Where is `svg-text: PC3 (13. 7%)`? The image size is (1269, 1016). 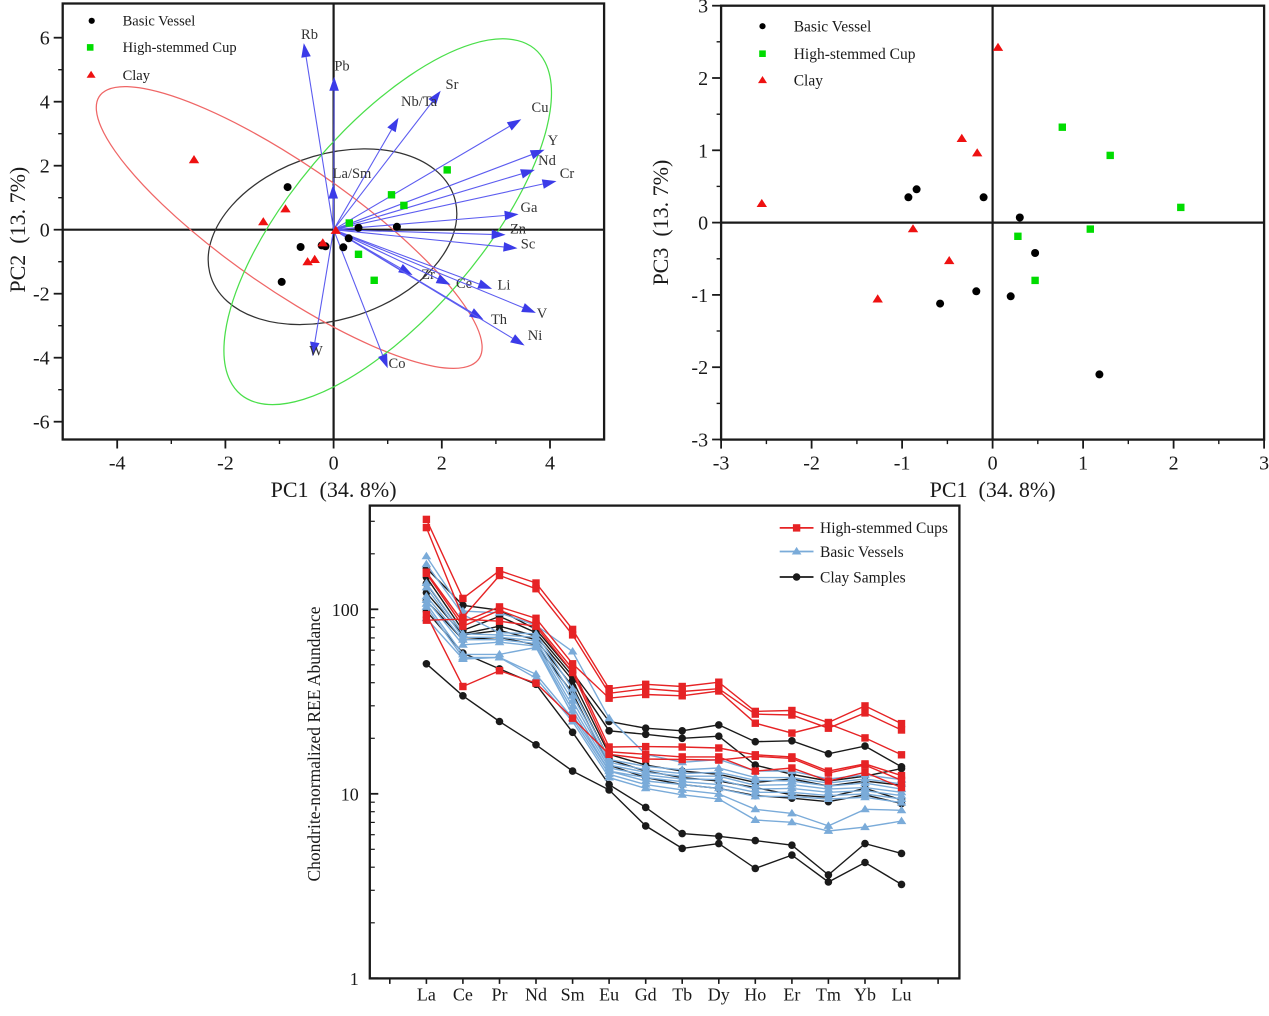
svg-text: PC3 (13. 7%) is located at coordinates (660, 223).